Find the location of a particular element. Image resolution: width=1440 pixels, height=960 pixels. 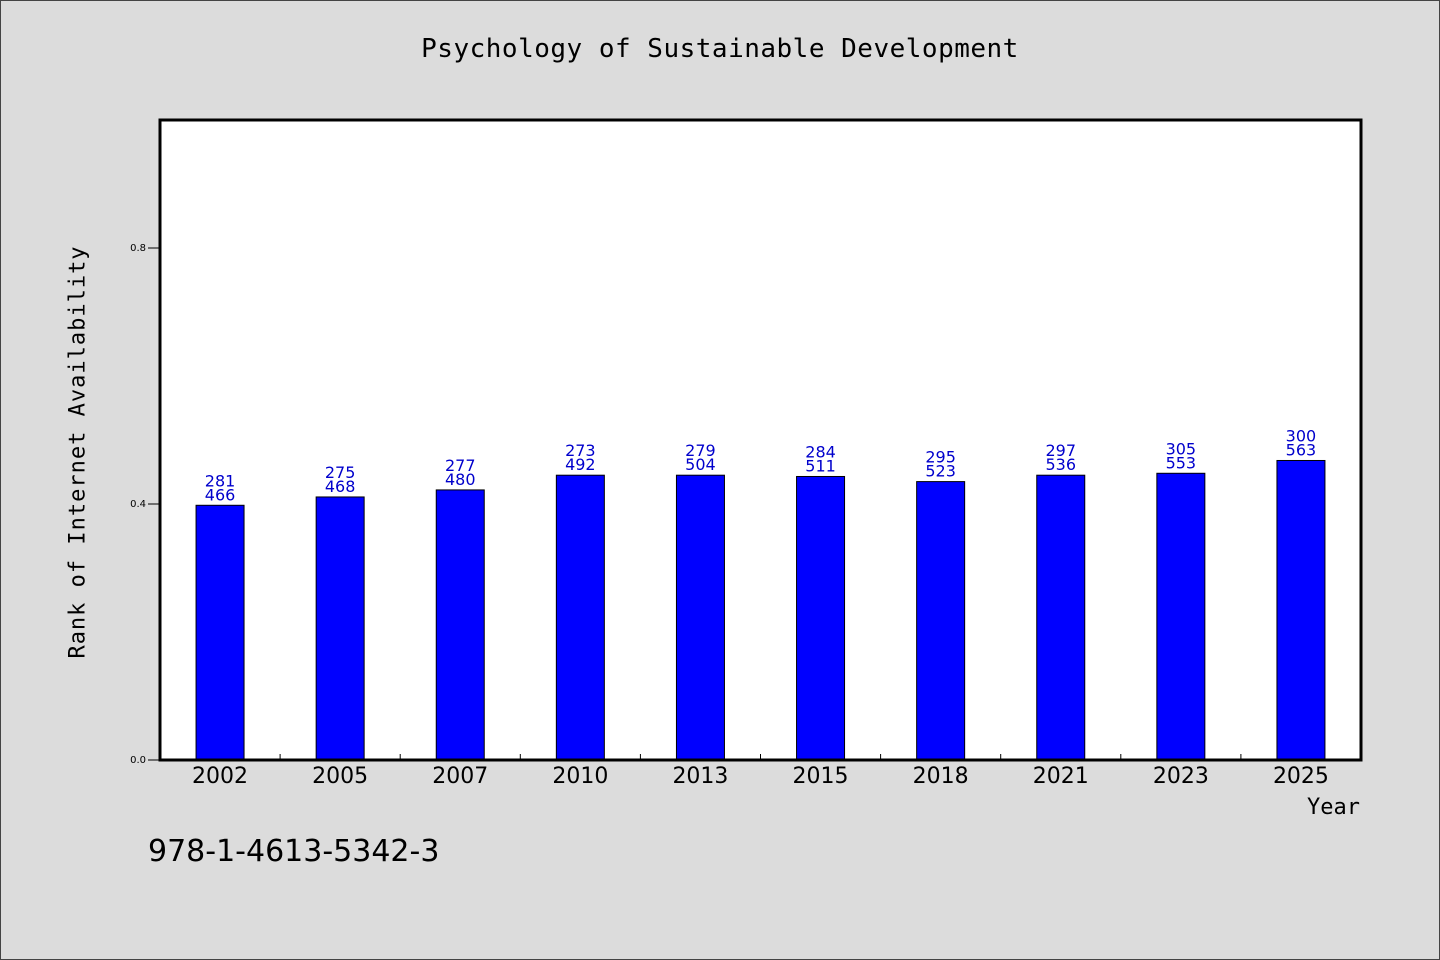

x-axis-label: Year is located at coordinates (1333, 807).